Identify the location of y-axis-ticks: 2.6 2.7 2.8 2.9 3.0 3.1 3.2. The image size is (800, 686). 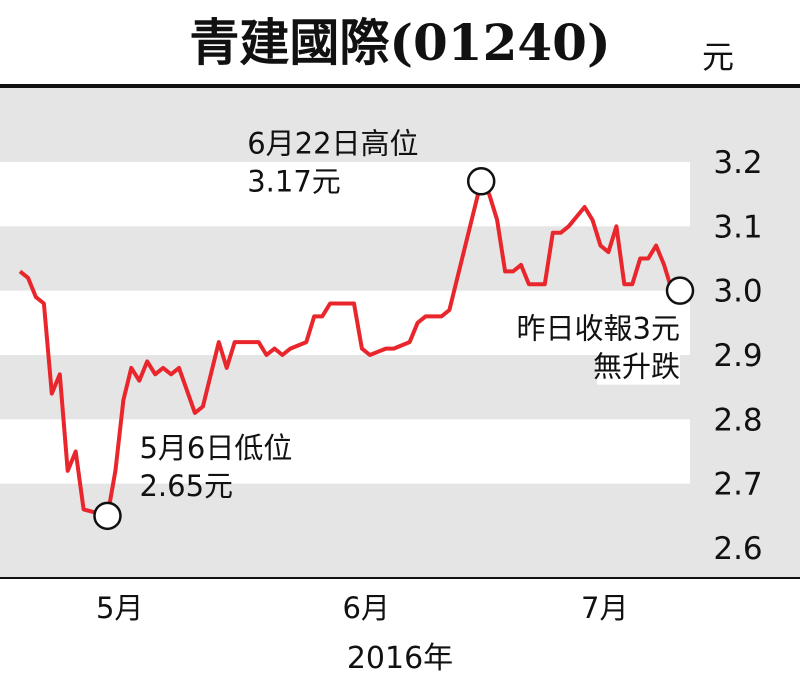
(737, 356).